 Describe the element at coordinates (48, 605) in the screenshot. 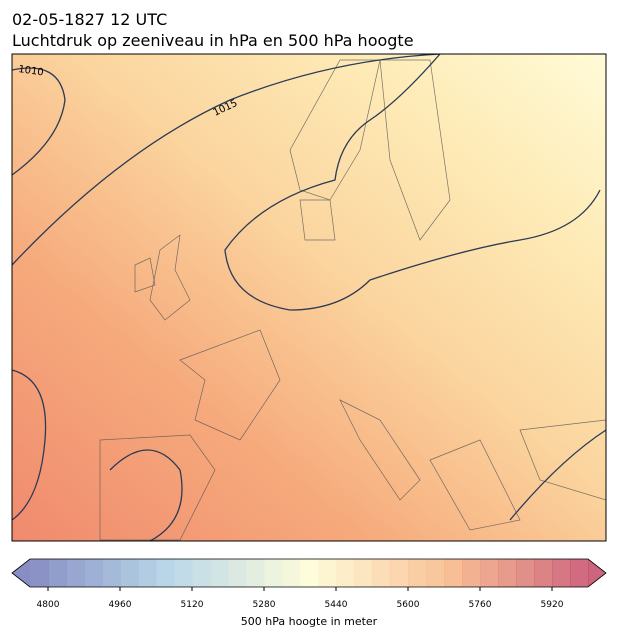

I see `colorbar-tick-label: 4800` at that location.